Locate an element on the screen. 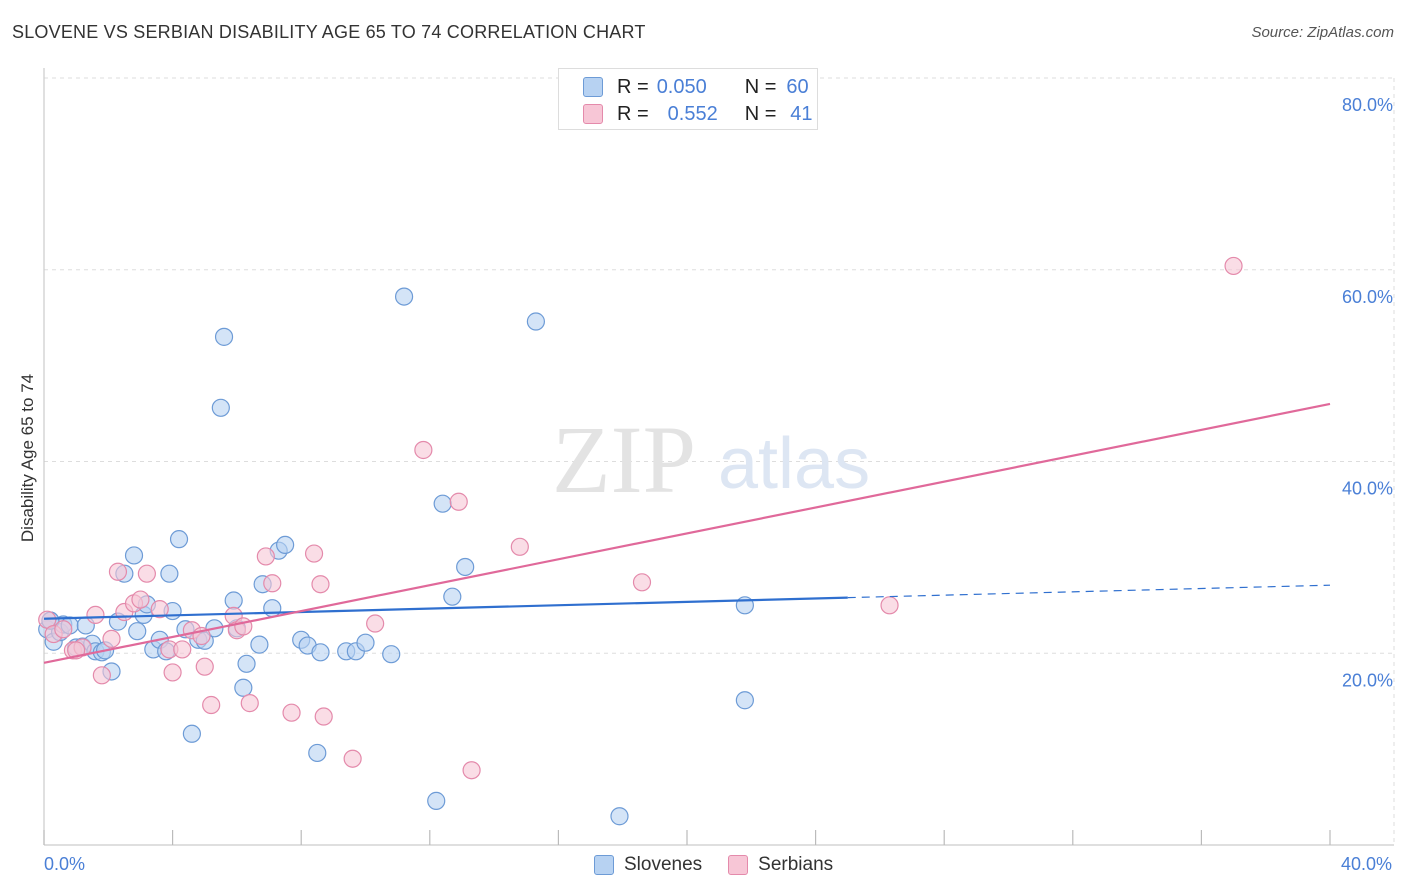 Image resolution: width=1406 pixels, height=892 pixels. legend-row-serbians: R = 0.552 N = 41 is located at coordinates (699, 114).